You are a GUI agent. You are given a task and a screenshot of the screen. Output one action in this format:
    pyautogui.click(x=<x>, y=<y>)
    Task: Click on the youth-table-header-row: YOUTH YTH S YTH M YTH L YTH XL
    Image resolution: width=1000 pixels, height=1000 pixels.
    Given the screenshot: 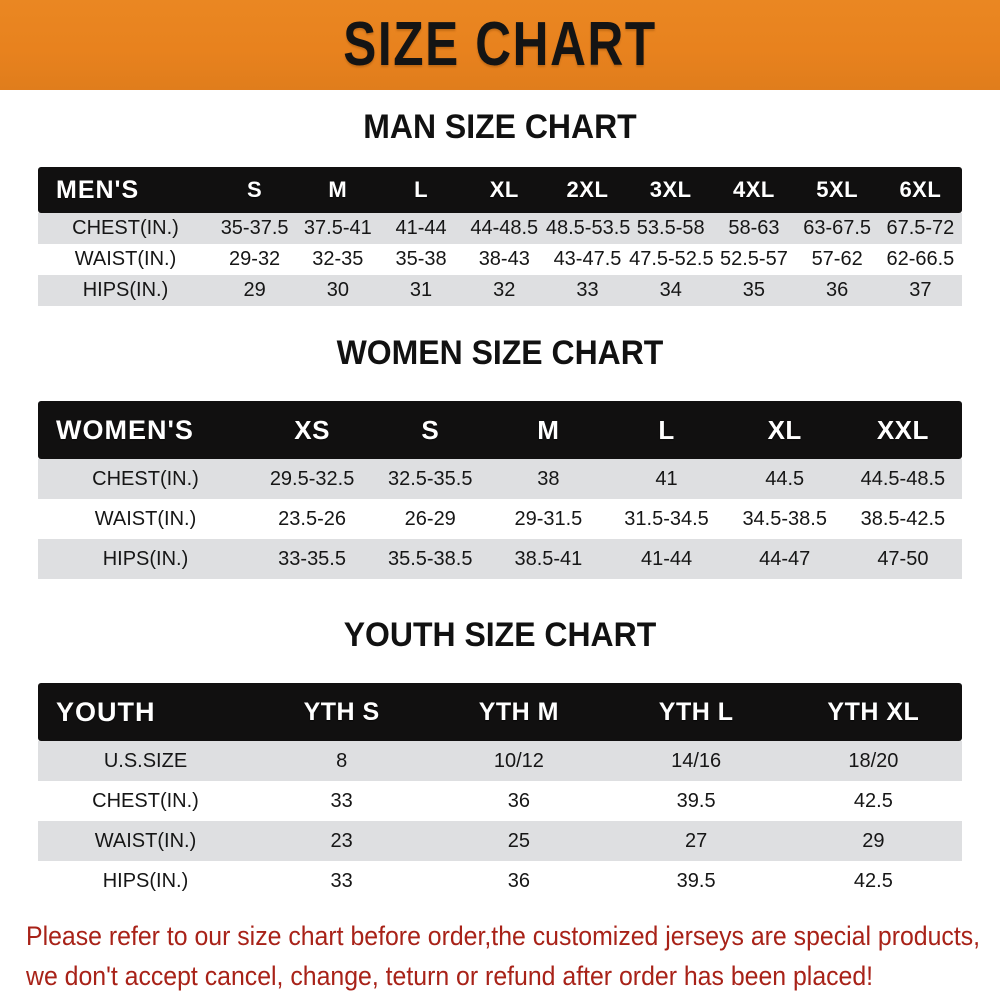 What is the action you would take?
    pyautogui.click(x=500, y=712)
    